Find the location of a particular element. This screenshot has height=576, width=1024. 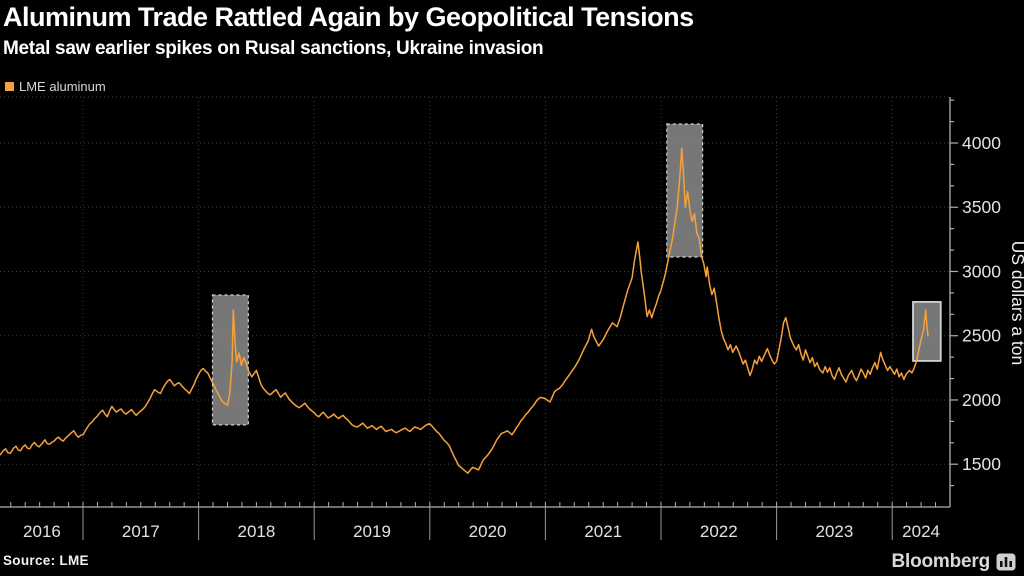

x-tick-label: 2019 is located at coordinates (372, 531).